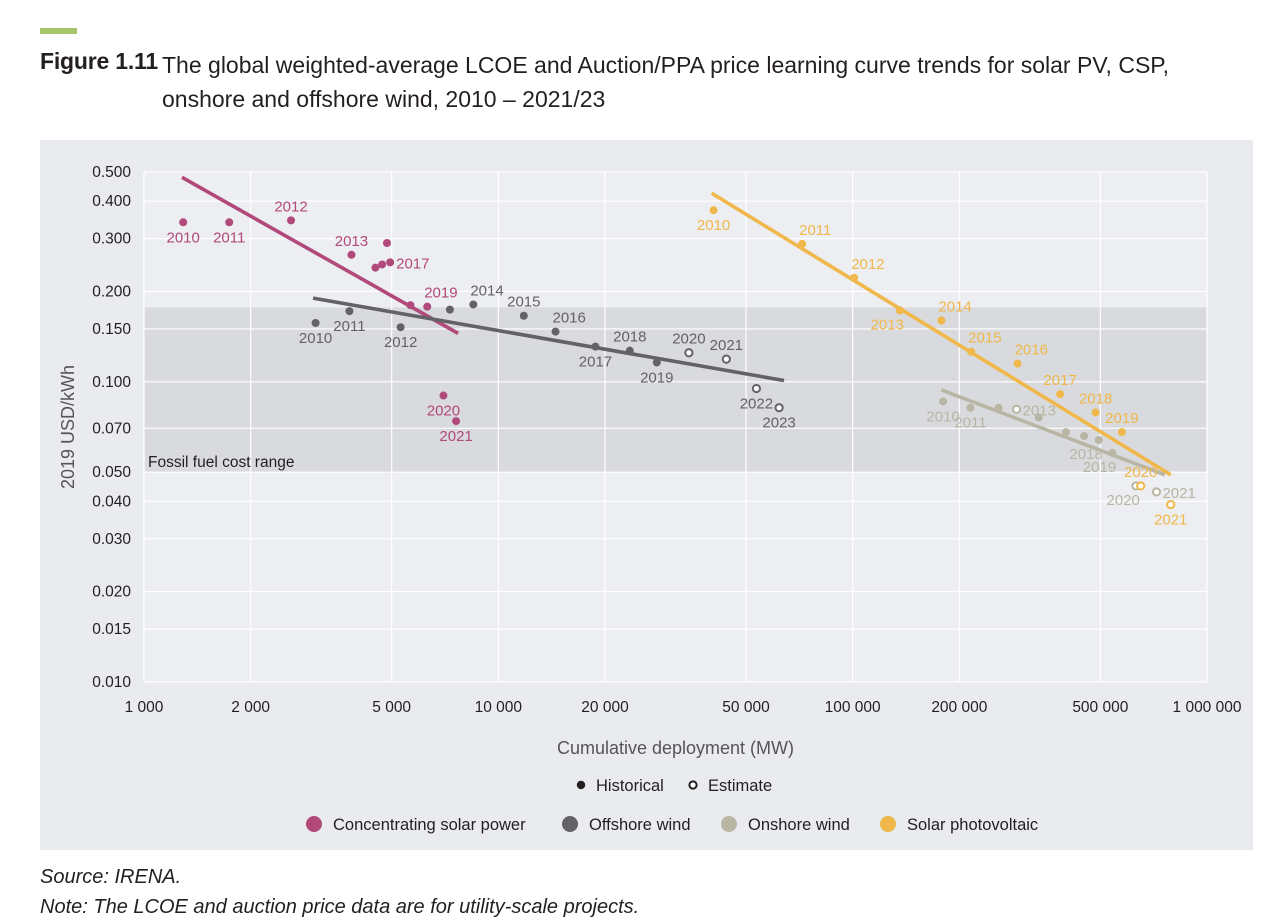 This screenshot has height=924, width=1280. I want to click on x-tick-label: 200 000, so click(959, 707).